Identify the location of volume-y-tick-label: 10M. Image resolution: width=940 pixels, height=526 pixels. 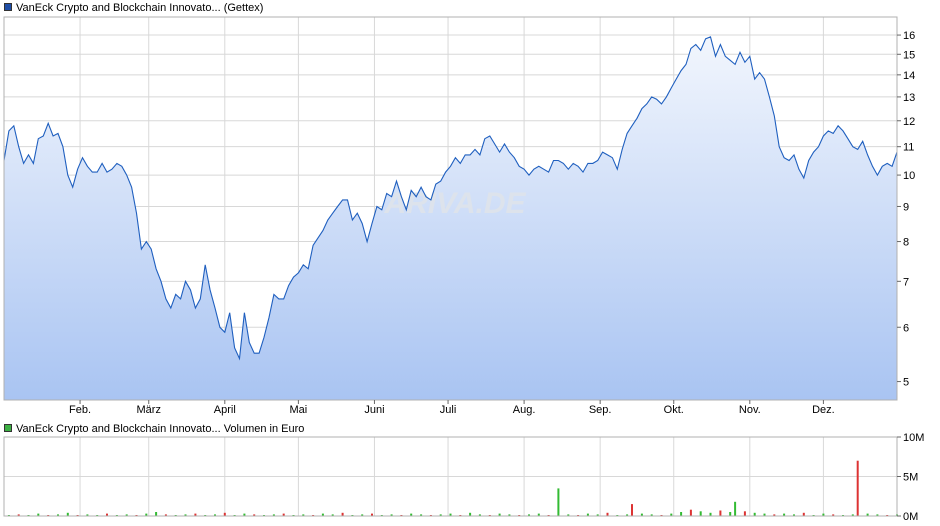
(913, 438).